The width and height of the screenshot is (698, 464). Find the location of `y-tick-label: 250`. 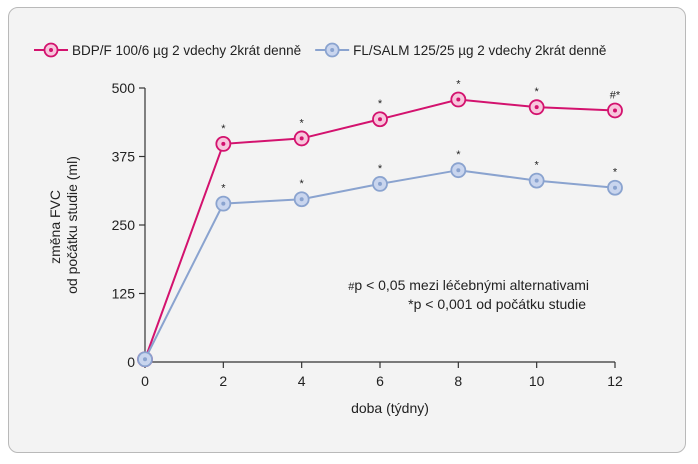

y-tick-label: 250 is located at coordinates (124, 225).